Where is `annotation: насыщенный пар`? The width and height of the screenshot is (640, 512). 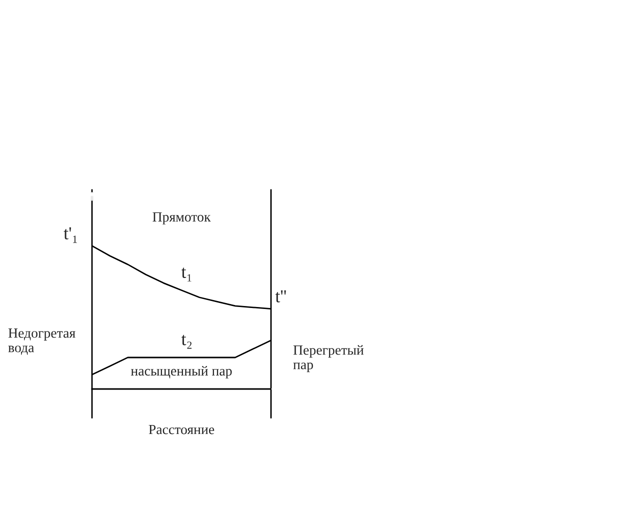
annotation: насыщенный пар is located at coordinates (181, 372).